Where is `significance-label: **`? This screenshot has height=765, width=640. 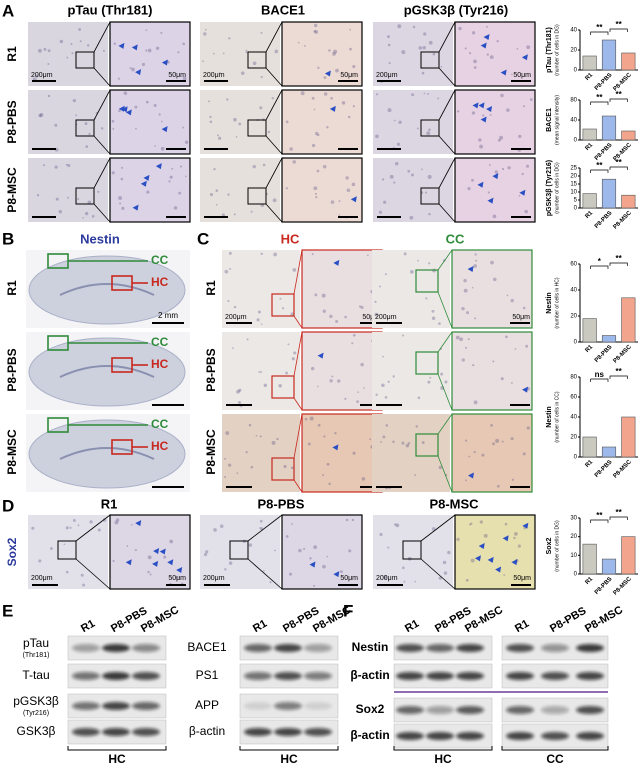 significance-label: ** is located at coordinates (619, 162).